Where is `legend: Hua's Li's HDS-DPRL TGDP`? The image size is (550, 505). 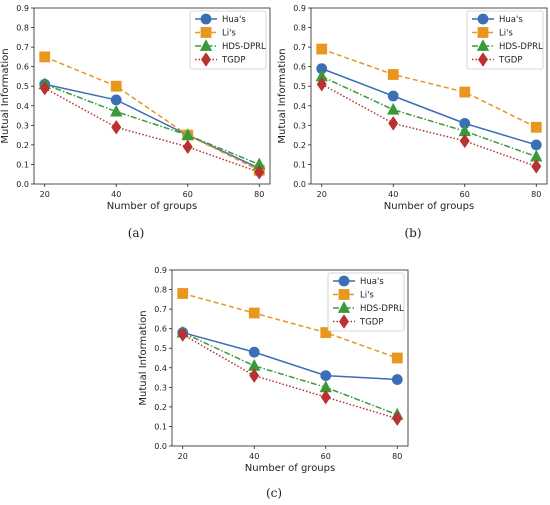
legend: Hua's Li's HDS-DPRL TGDP is located at coordinates (228, 40).